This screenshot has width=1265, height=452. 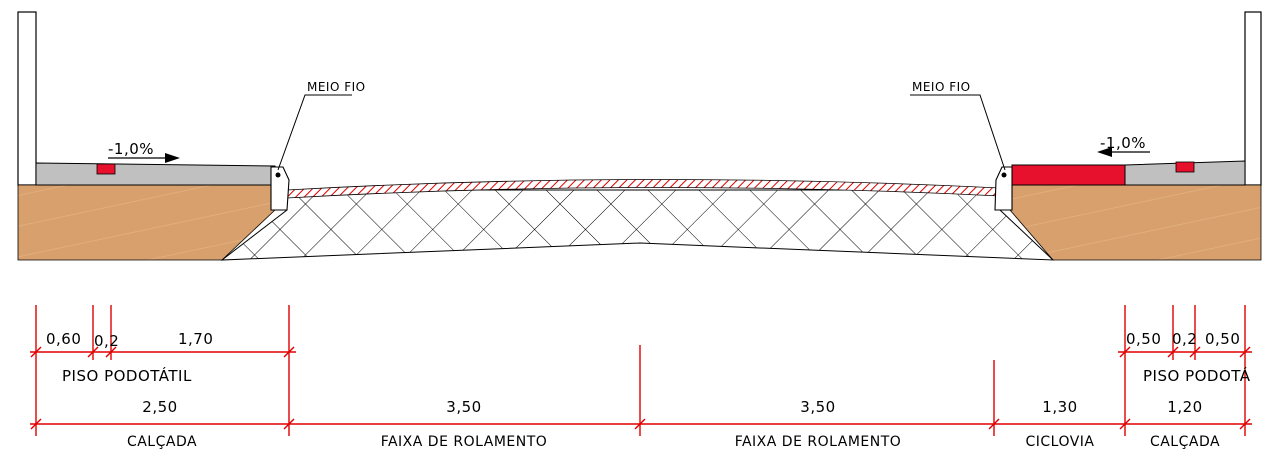 What do you see at coordinates (463, 407) in the screenshot?
I see `dim-main-2: 3,50` at bounding box center [463, 407].